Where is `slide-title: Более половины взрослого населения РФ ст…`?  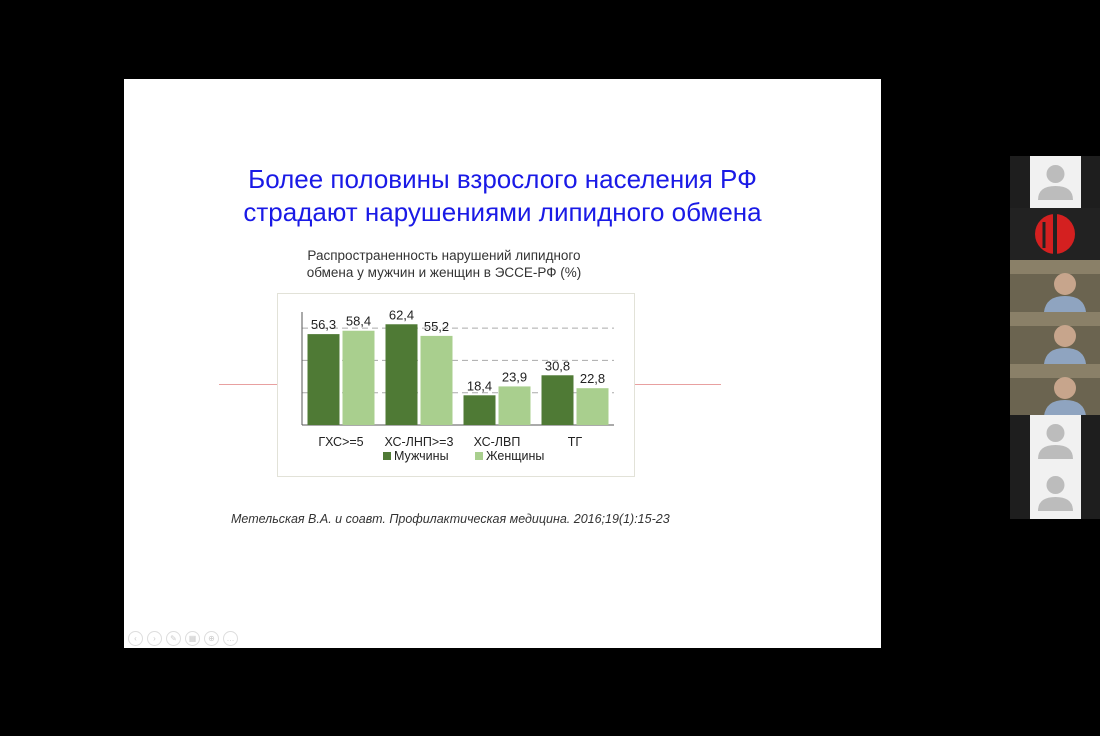 slide-title: Более половины взрослого населения РФ ст… is located at coordinates (502, 196).